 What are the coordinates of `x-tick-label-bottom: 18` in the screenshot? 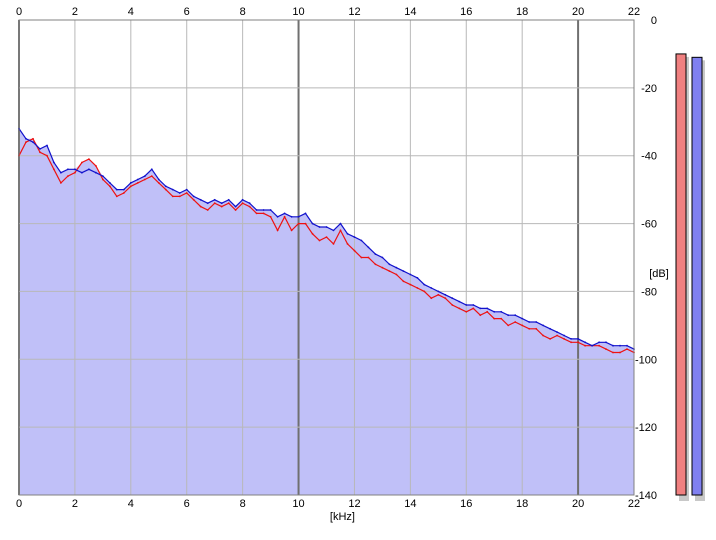 It's located at (522, 504).